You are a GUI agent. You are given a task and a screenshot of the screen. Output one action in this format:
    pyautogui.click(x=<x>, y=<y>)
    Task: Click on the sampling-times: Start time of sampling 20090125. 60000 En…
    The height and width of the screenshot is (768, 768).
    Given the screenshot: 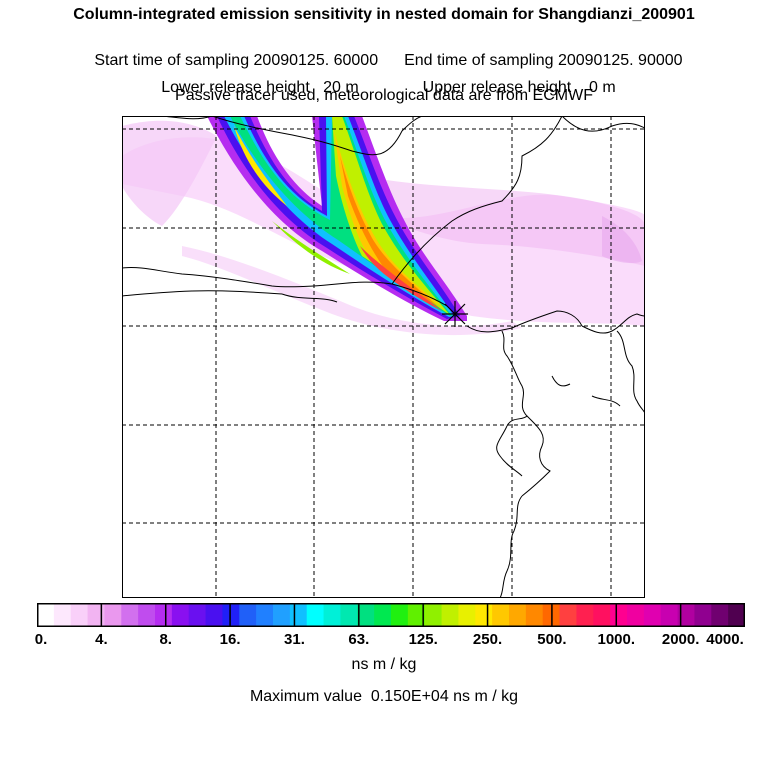 What is the action you would take?
    pyautogui.click(x=384, y=52)
    